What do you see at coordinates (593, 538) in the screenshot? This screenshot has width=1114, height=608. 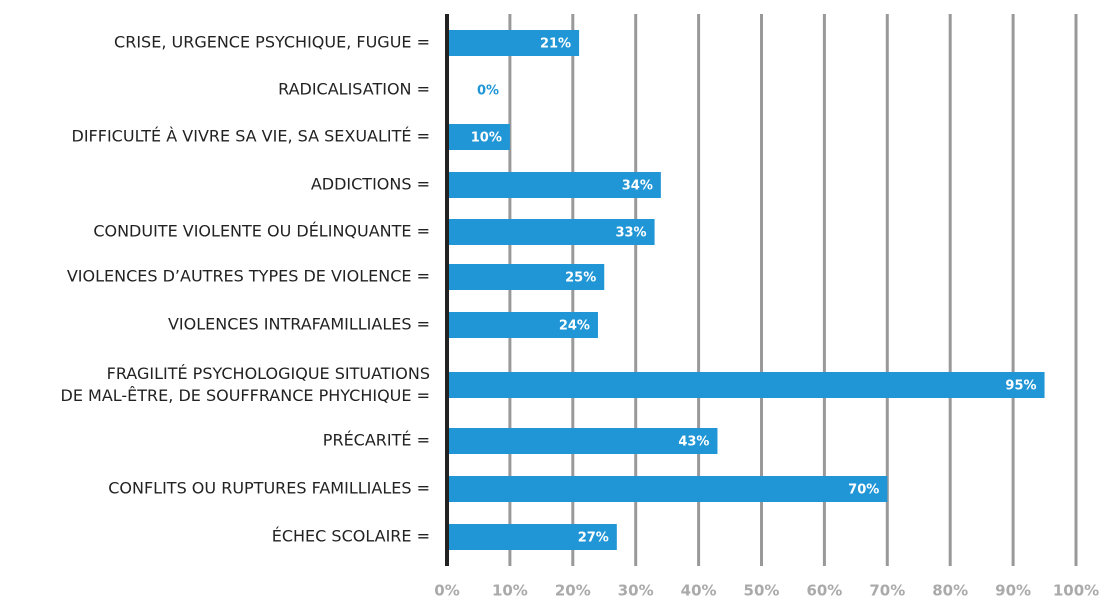 I see `value-label: 27%` at bounding box center [593, 538].